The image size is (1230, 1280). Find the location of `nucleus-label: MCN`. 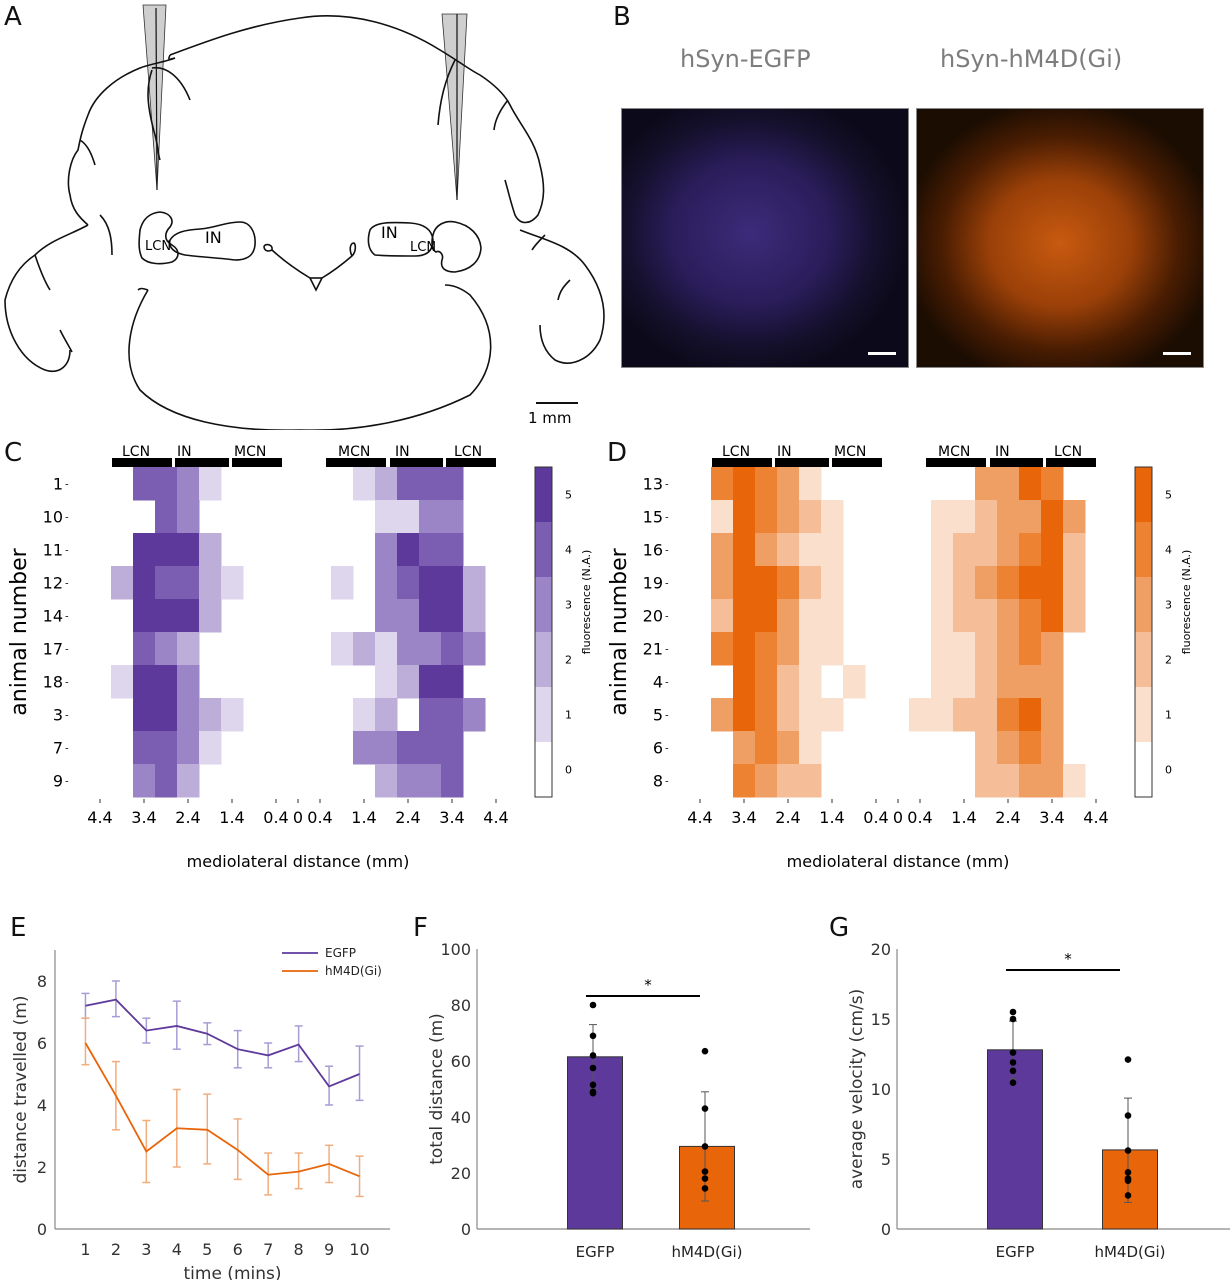

nucleus-label: MCN is located at coordinates (850, 452).